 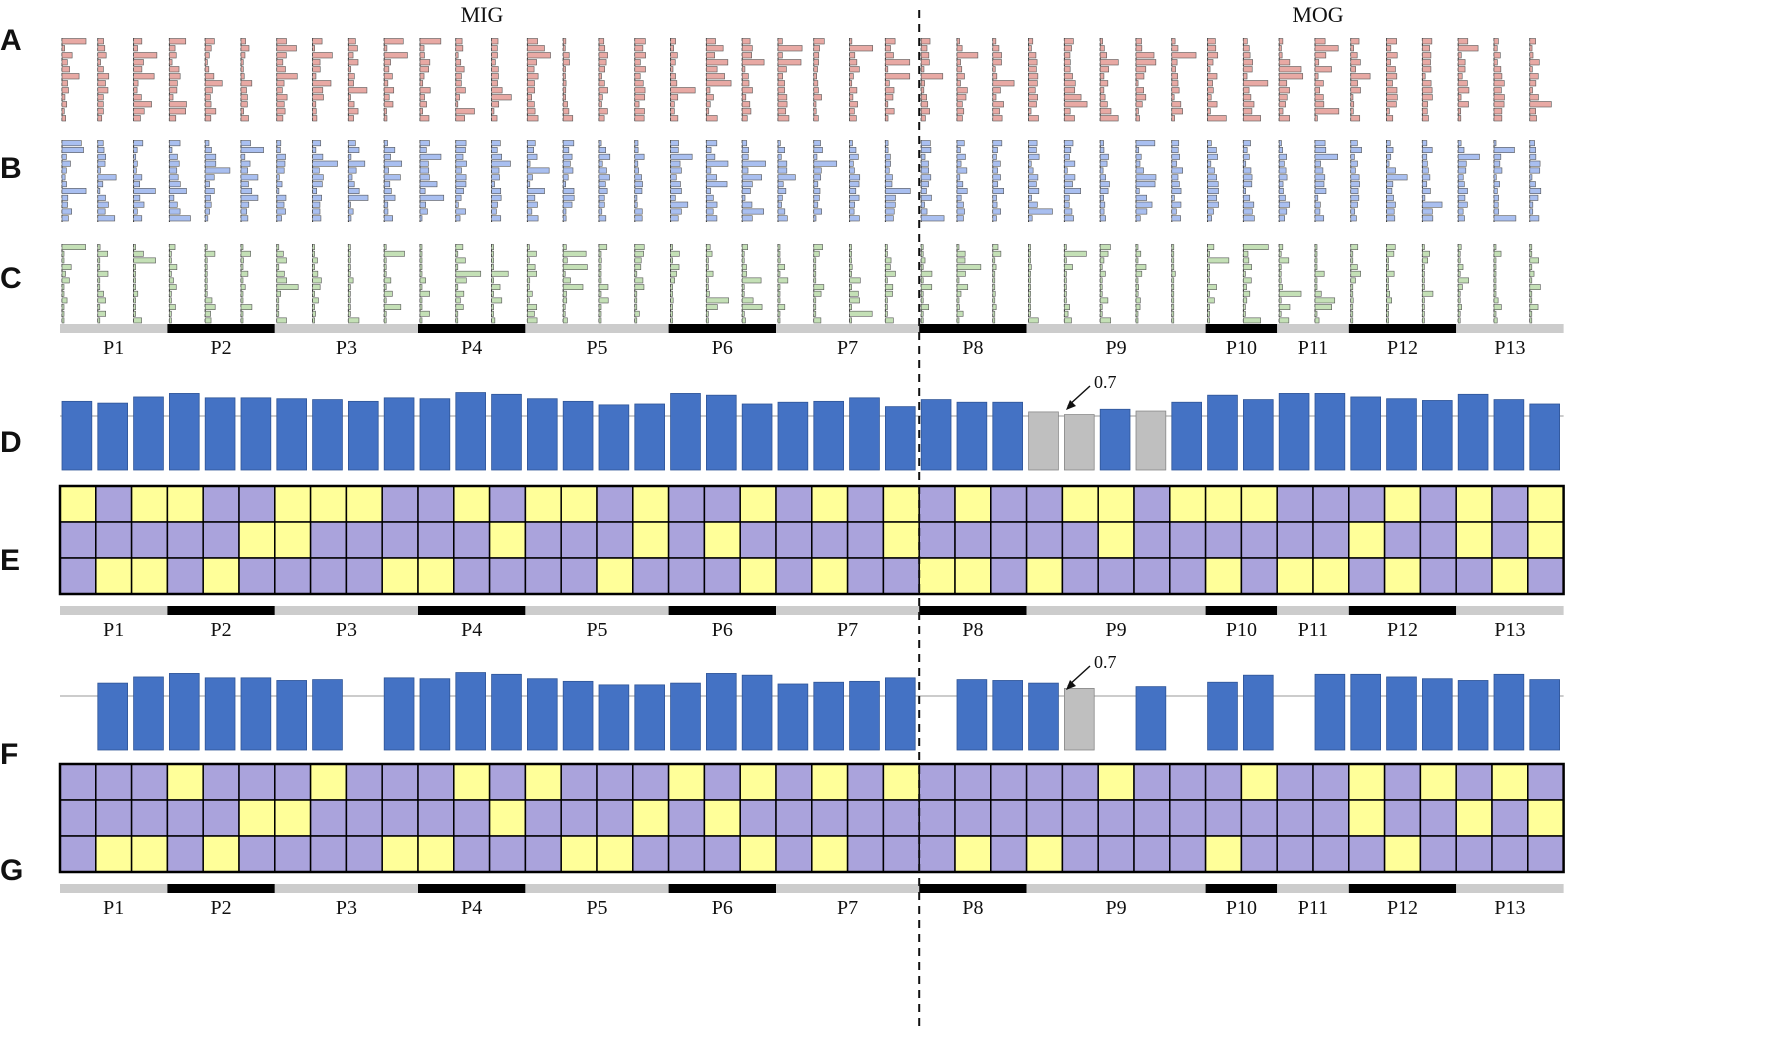 I want to click on patient-label-p13: P13, so click(x=1509, y=348).